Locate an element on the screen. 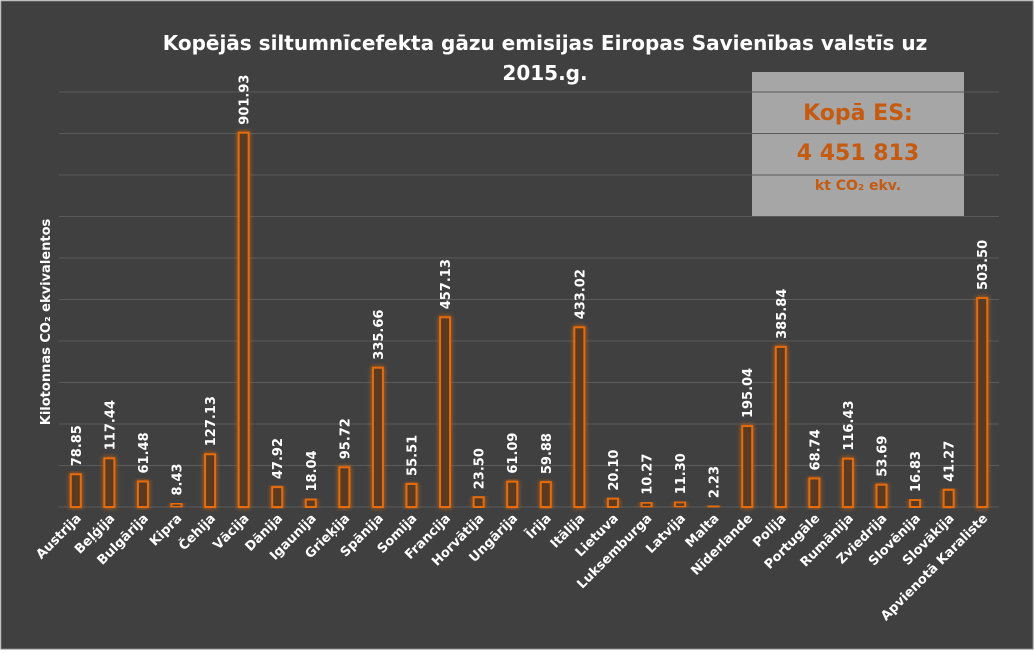 The image size is (1034, 654). value-label: 18.04 is located at coordinates (312, 470).